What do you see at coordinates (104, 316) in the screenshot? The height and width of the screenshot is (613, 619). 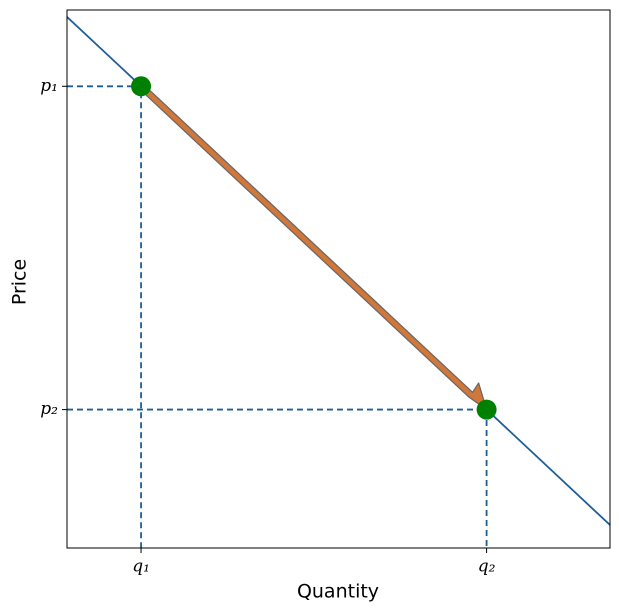 I see `guide-line` at bounding box center [104, 316].